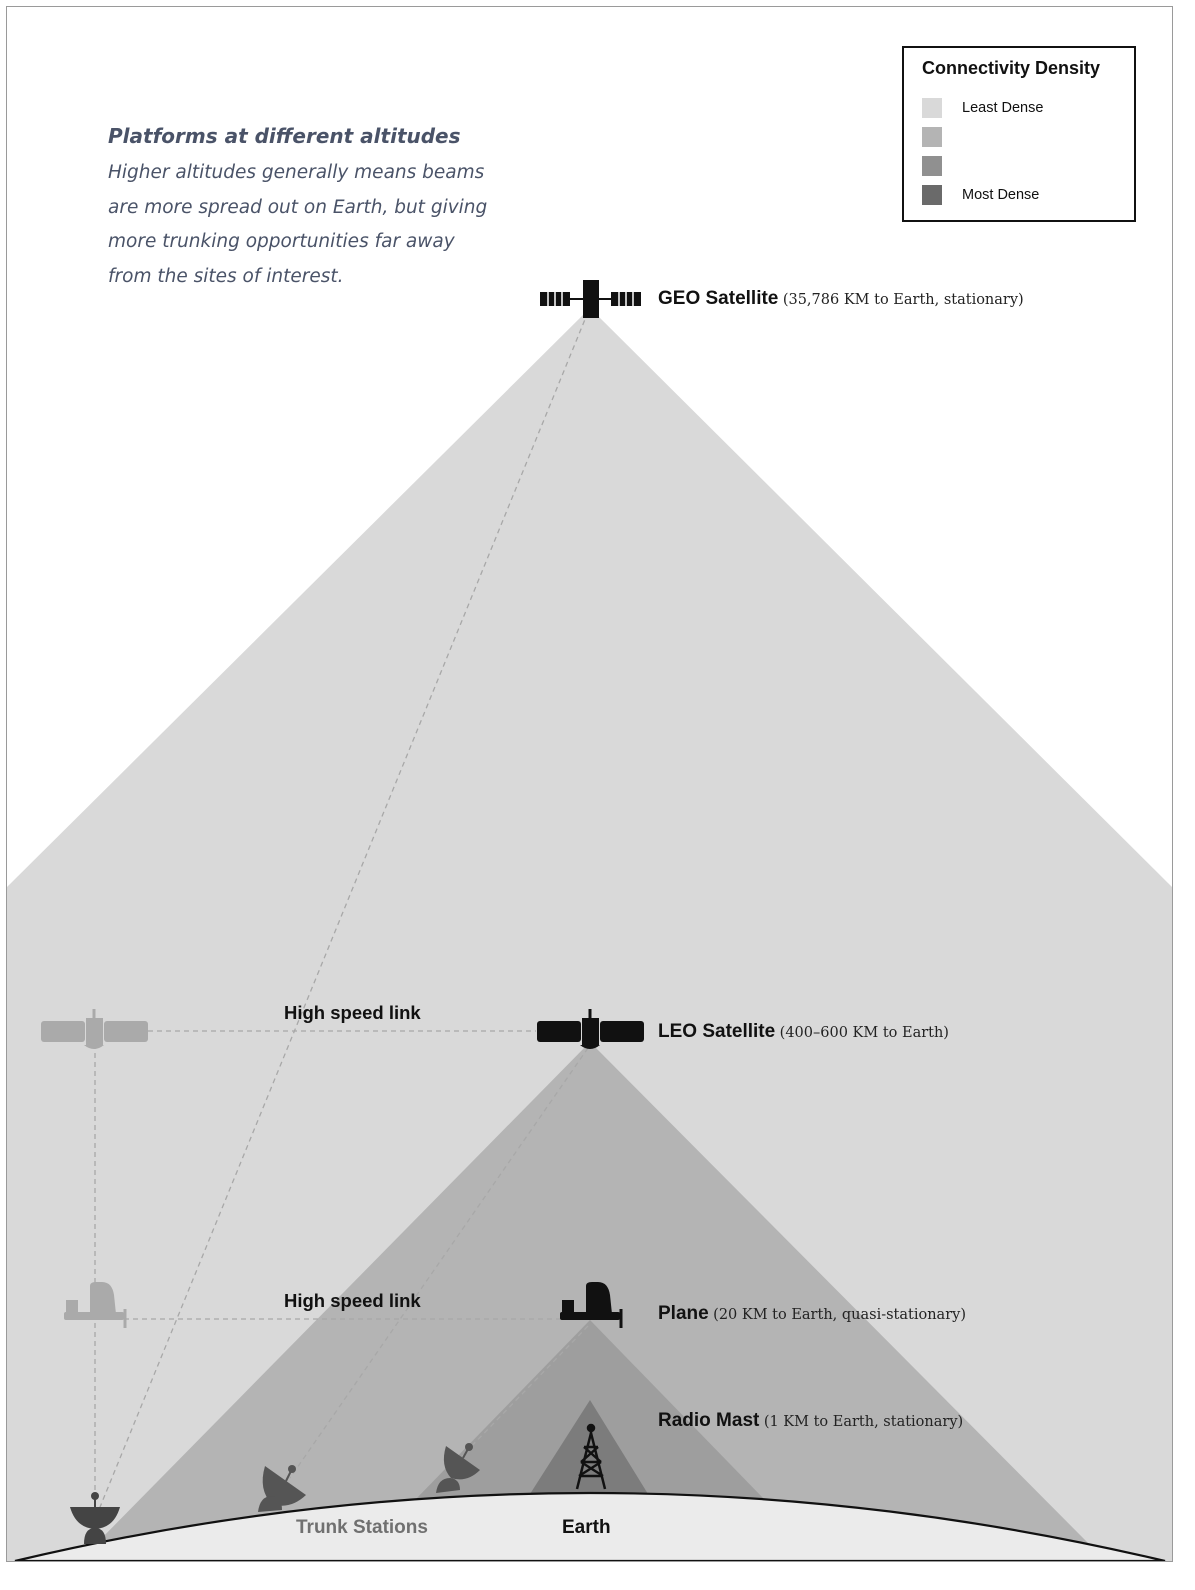 This screenshot has width=1195, height=1590. I want to click on geo-satellite-icon, so click(590, 299).